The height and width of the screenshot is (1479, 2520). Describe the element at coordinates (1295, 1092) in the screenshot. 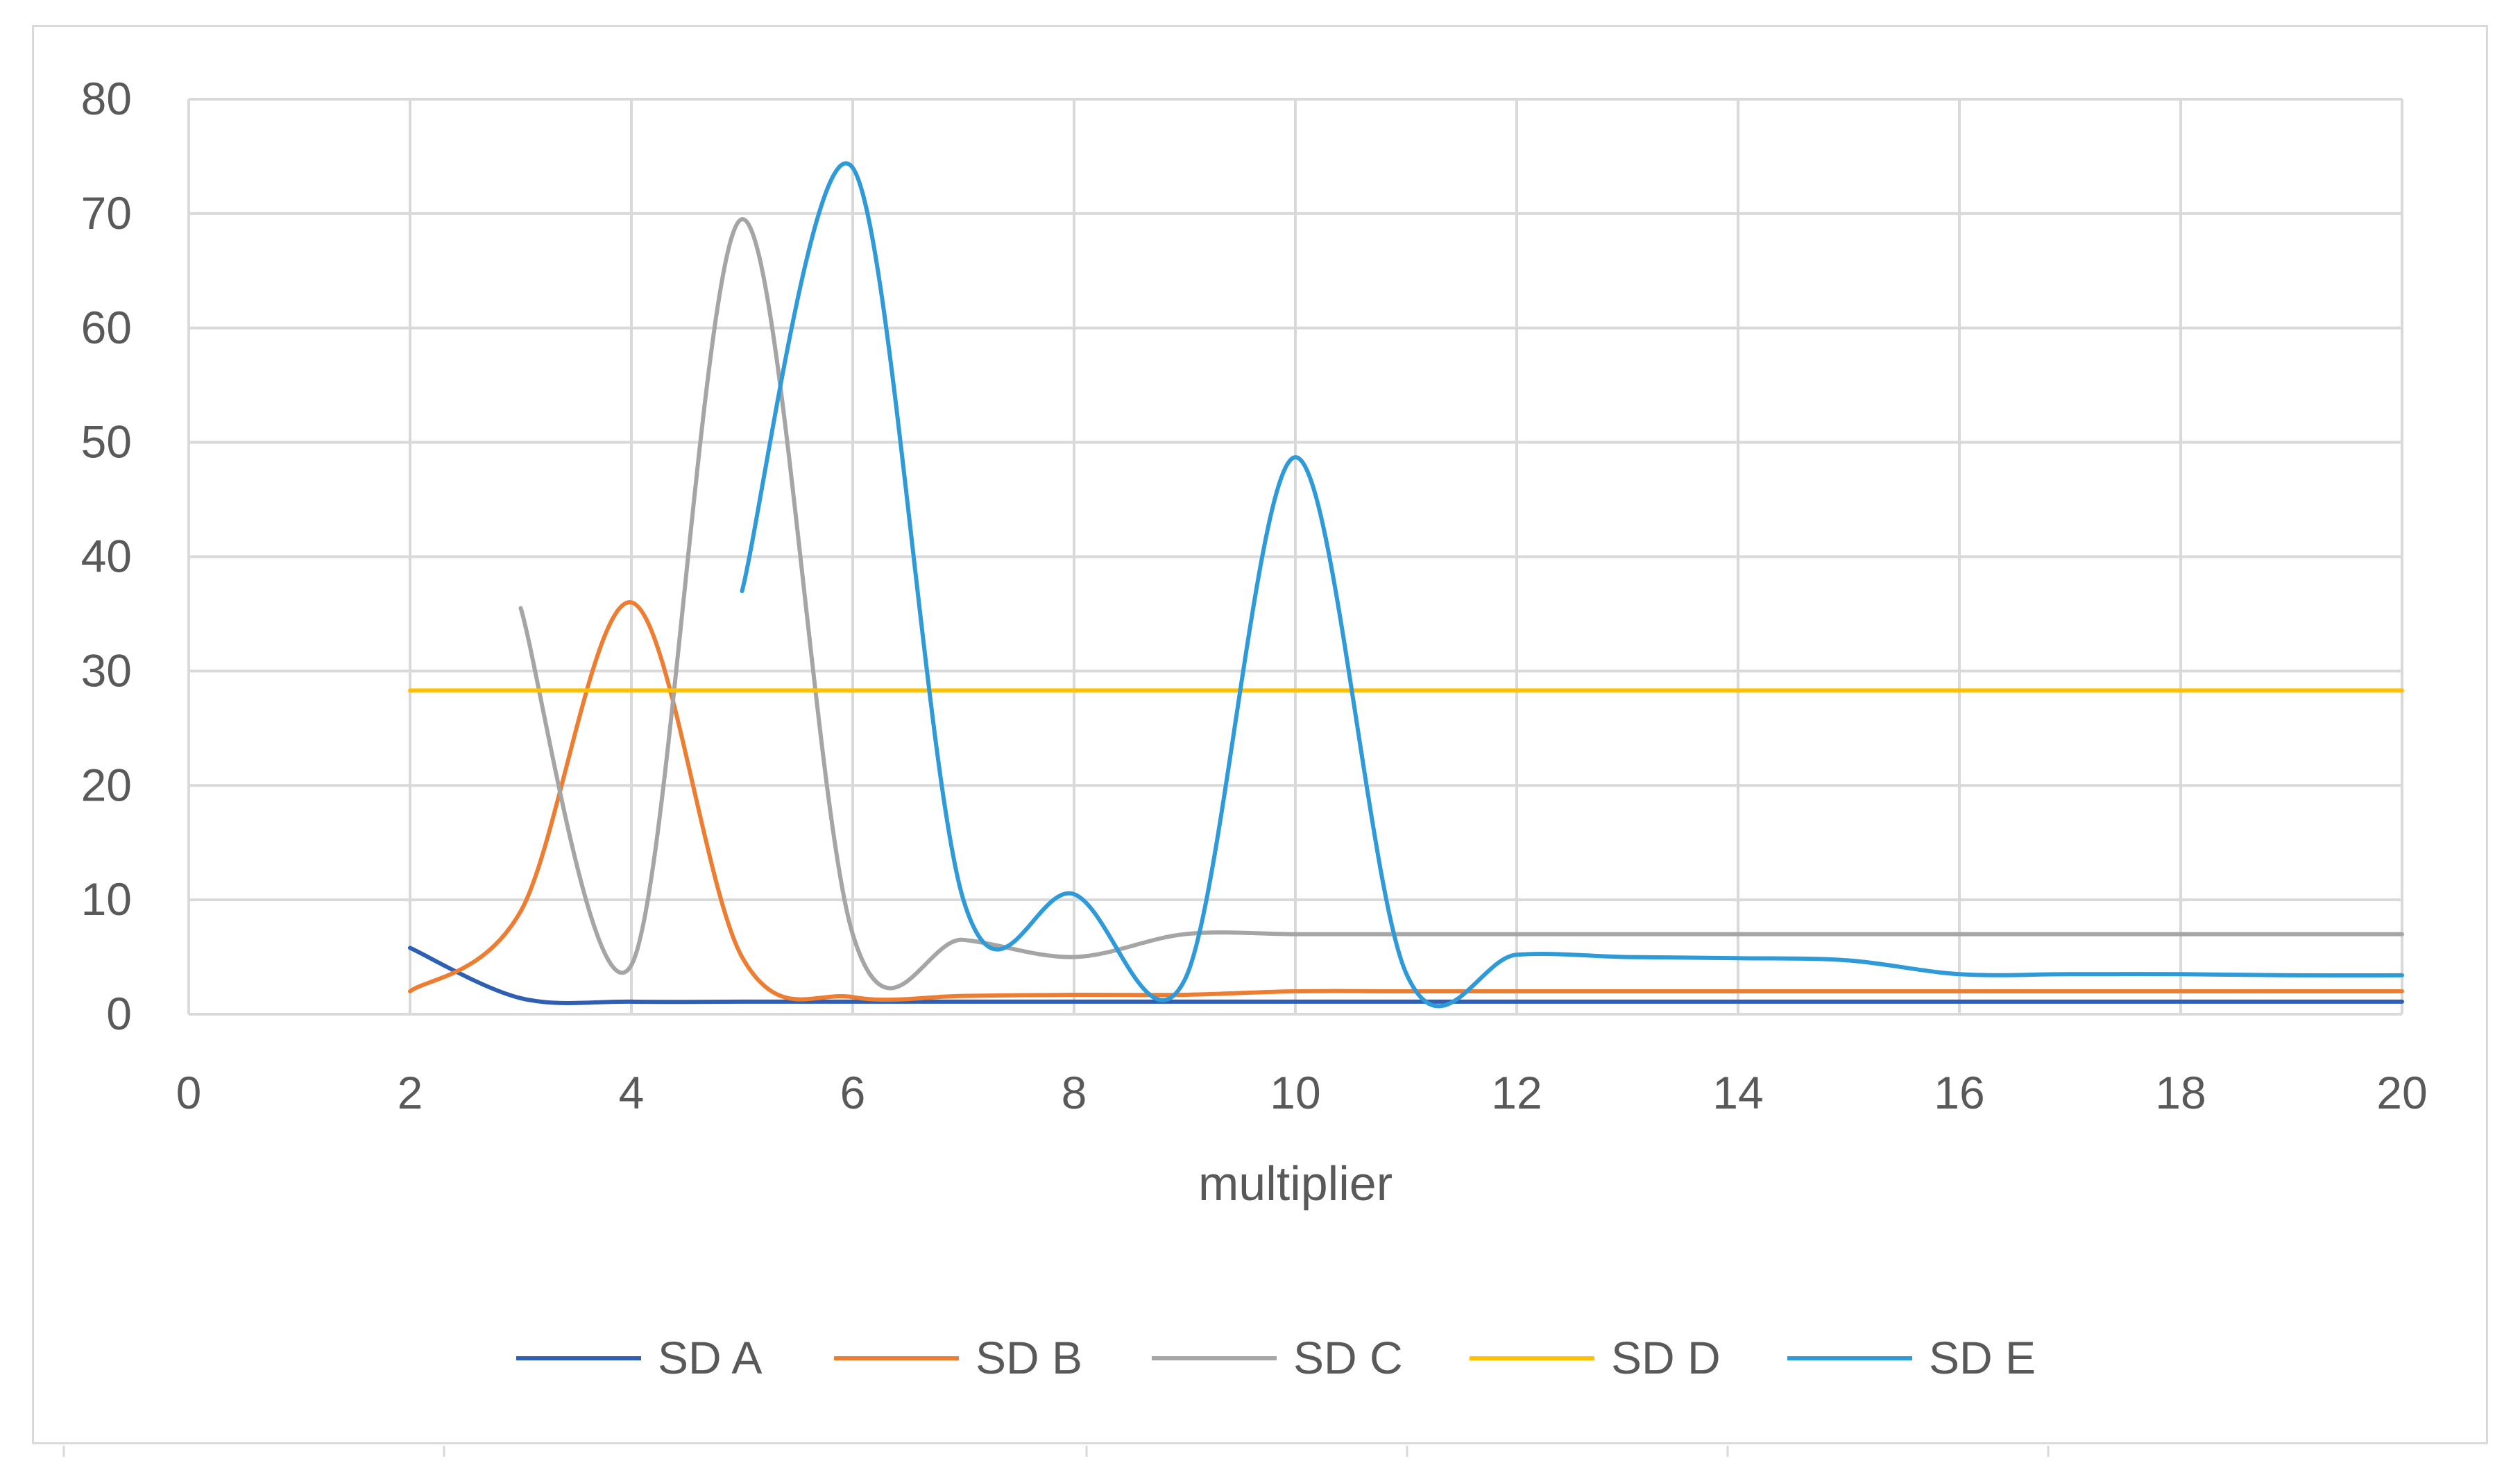

I see `x-tick-label: 10` at that location.